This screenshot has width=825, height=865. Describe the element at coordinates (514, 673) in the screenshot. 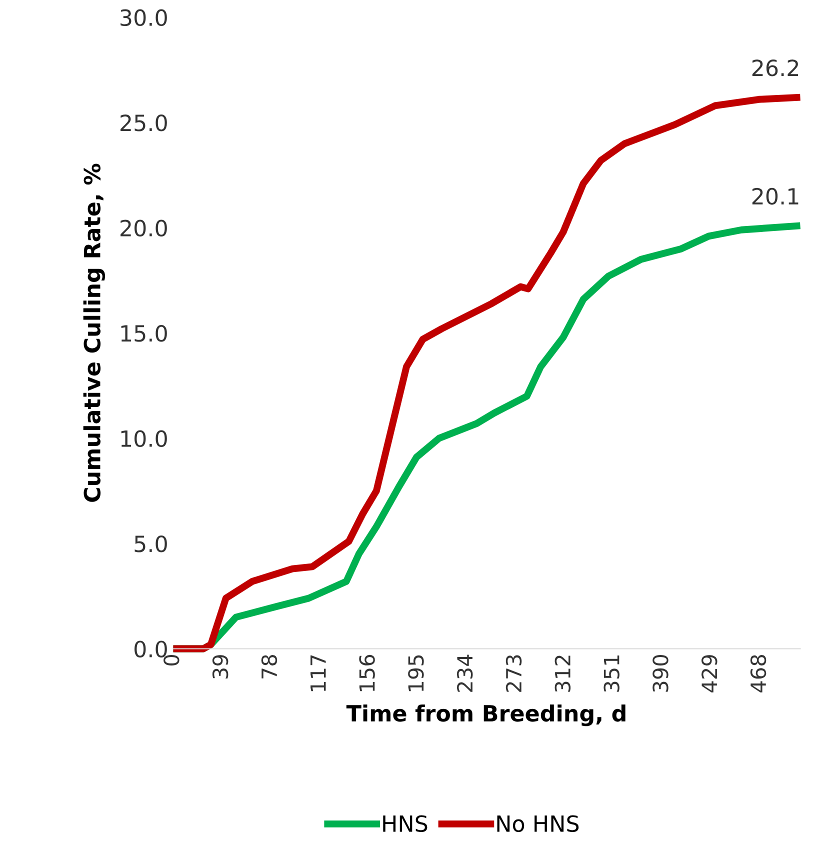

I see `x-tick-label: 273` at that location.